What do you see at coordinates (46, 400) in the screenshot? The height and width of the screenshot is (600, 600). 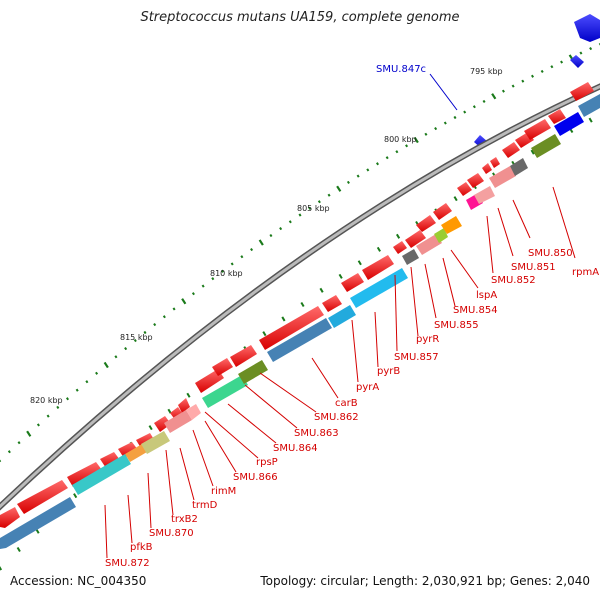 I see `scale-label-820: 820 kbp` at bounding box center [46, 400].